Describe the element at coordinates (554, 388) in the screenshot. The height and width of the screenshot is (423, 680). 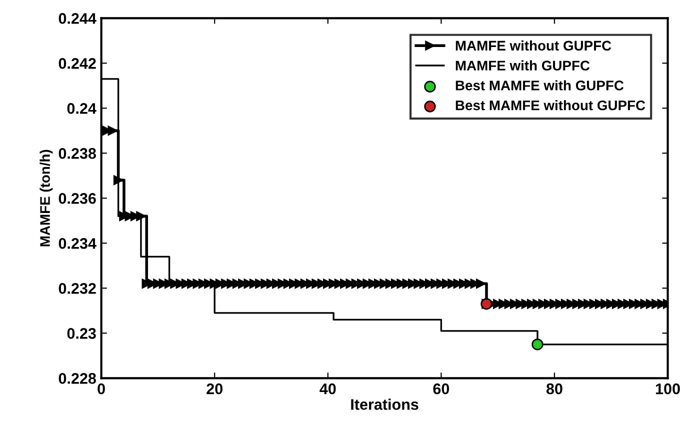
I see `x-tick-label: 80` at that location.